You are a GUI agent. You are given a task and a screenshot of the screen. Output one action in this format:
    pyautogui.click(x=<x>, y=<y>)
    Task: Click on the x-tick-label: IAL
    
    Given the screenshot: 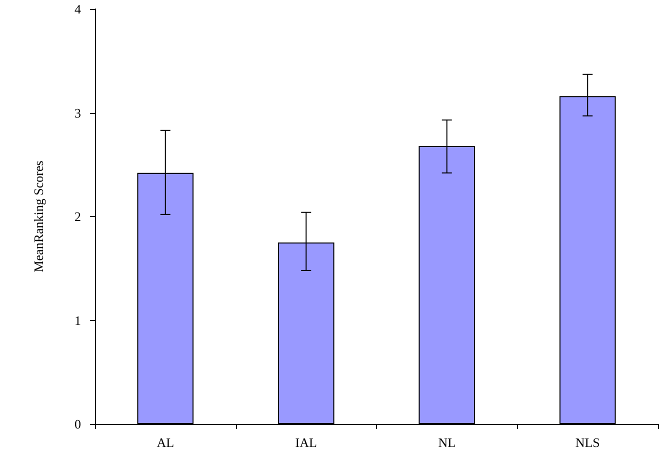 What is the action you would take?
    pyautogui.click(x=306, y=442)
    